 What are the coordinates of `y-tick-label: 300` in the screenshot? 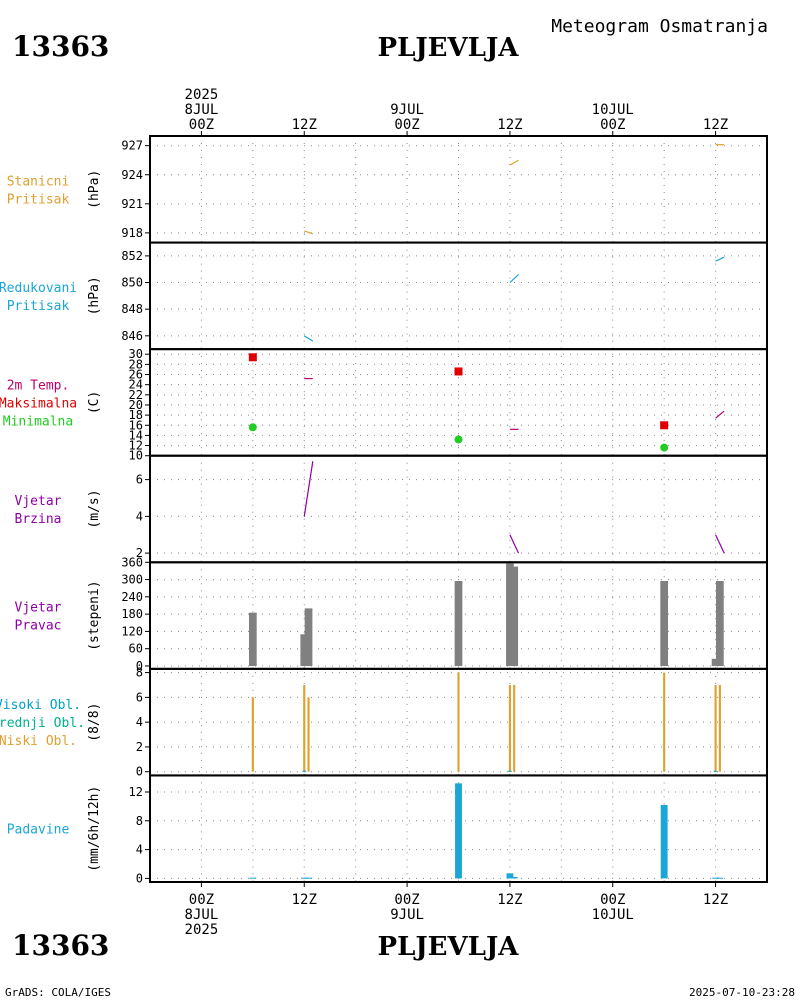 It's located at (132, 580).